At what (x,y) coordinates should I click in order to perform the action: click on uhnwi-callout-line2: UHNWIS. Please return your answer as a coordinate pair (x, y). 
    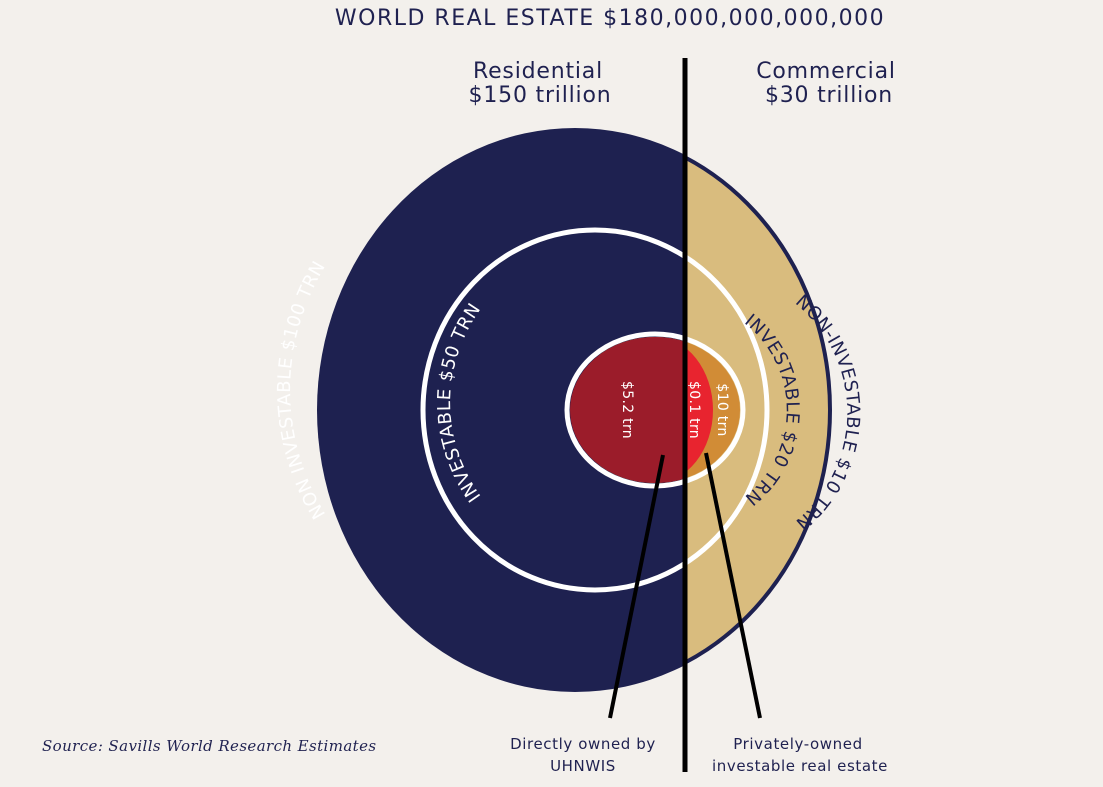
    Looking at the image, I should click on (583, 766).